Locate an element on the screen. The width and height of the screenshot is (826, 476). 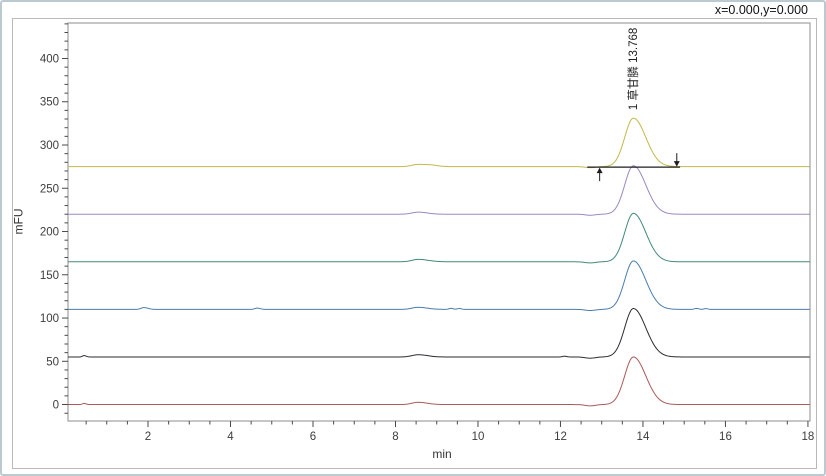
x-axis-title: min is located at coordinates (442, 454).